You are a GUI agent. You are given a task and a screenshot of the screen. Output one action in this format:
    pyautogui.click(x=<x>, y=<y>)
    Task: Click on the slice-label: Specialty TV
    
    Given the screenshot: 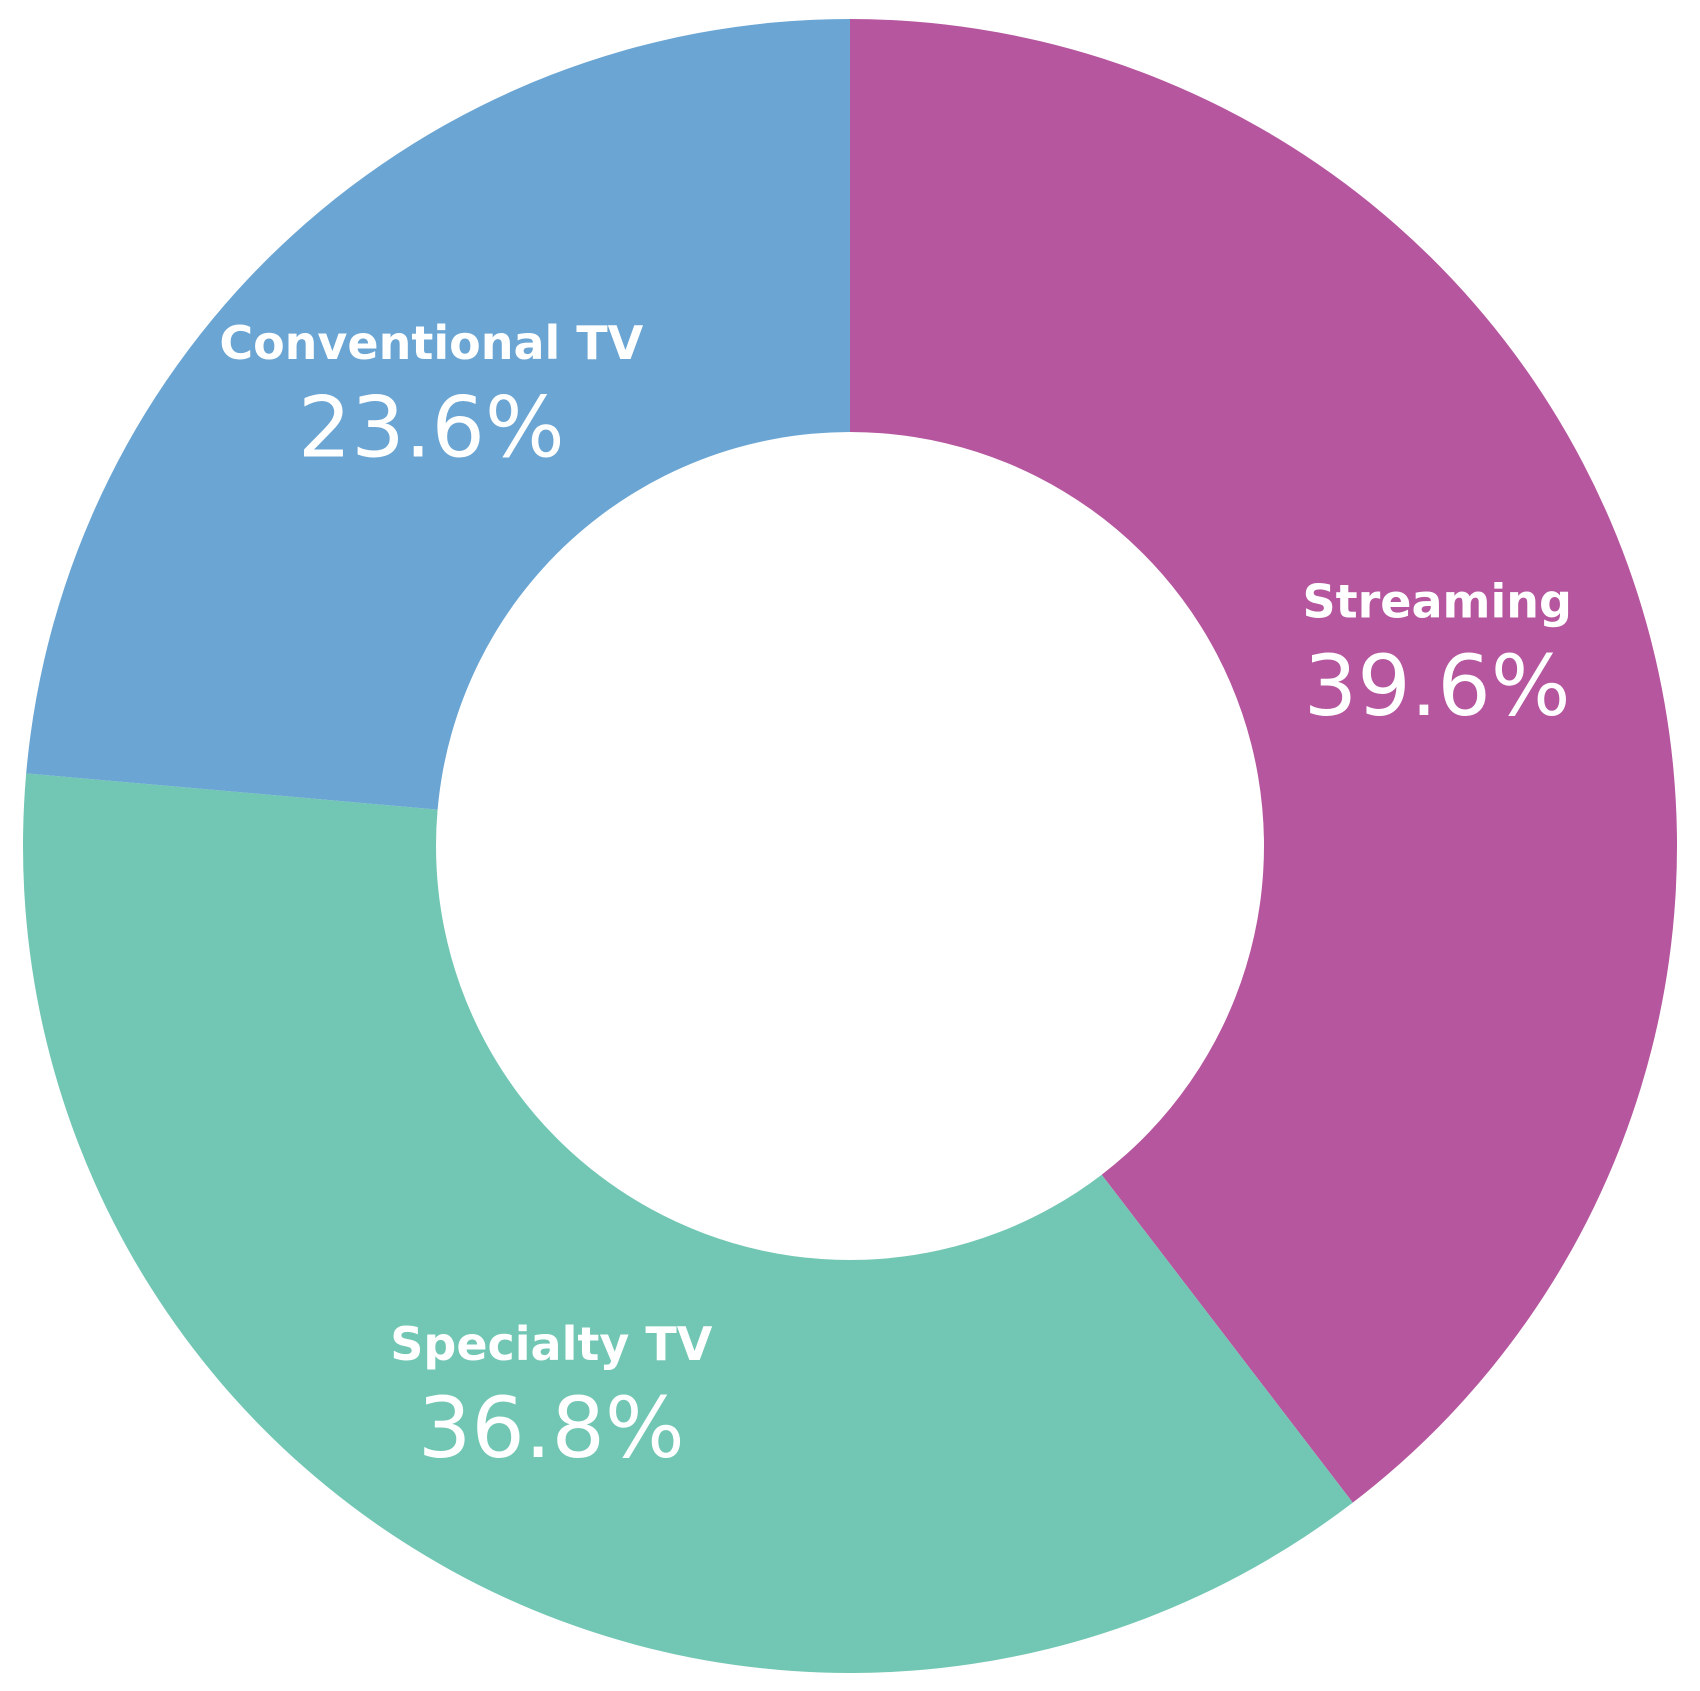 What is the action you would take?
    pyautogui.click(x=551, y=1344)
    